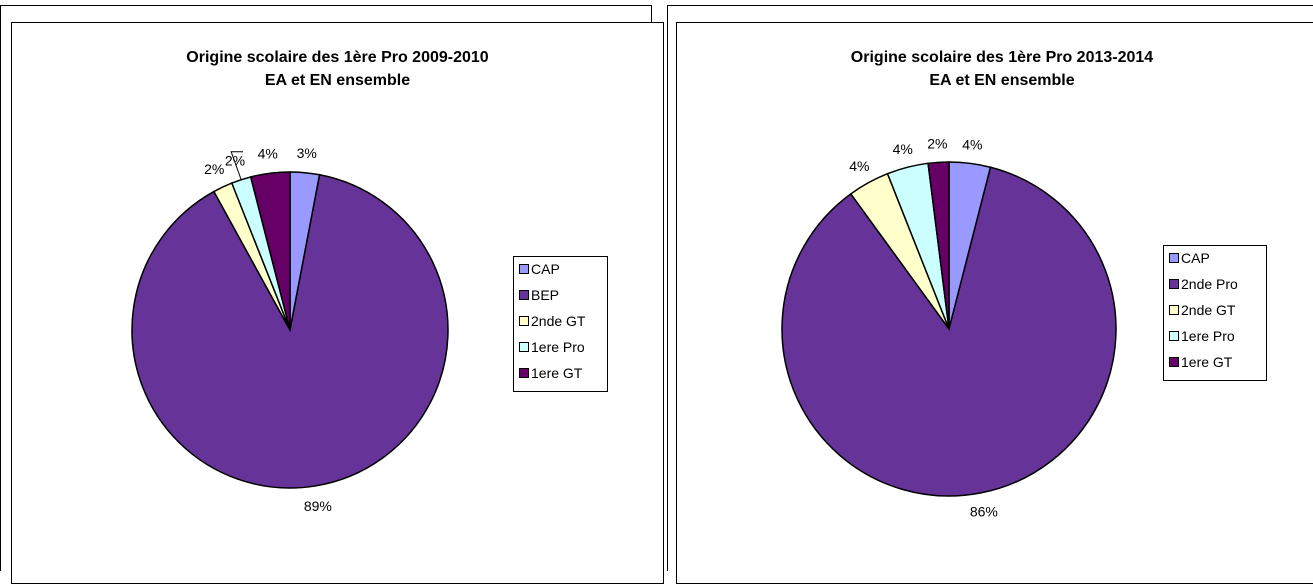 Image resolution: width=1313 pixels, height=584 pixels. I want to click on data-label: 3%, so click(307, 153).